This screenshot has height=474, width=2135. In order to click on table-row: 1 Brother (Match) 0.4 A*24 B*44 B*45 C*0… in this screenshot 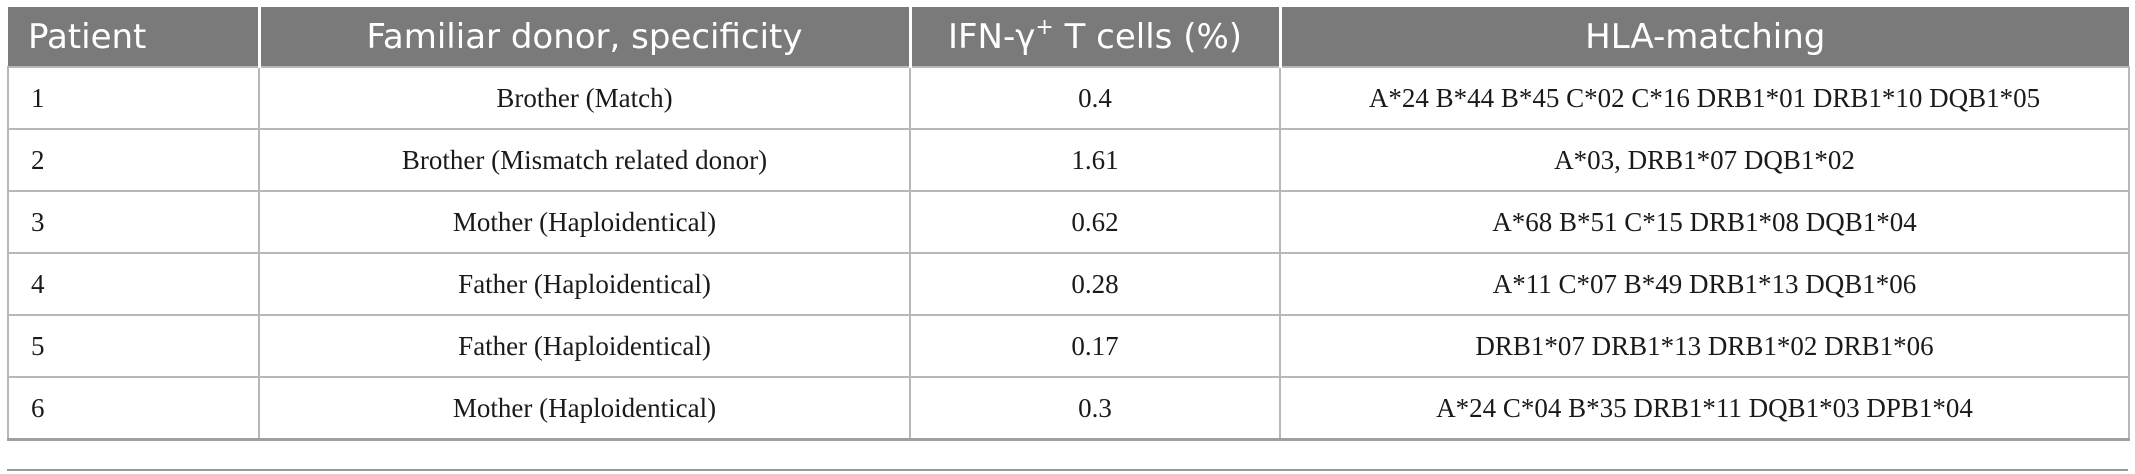, I will do `click(1068, 98)`.